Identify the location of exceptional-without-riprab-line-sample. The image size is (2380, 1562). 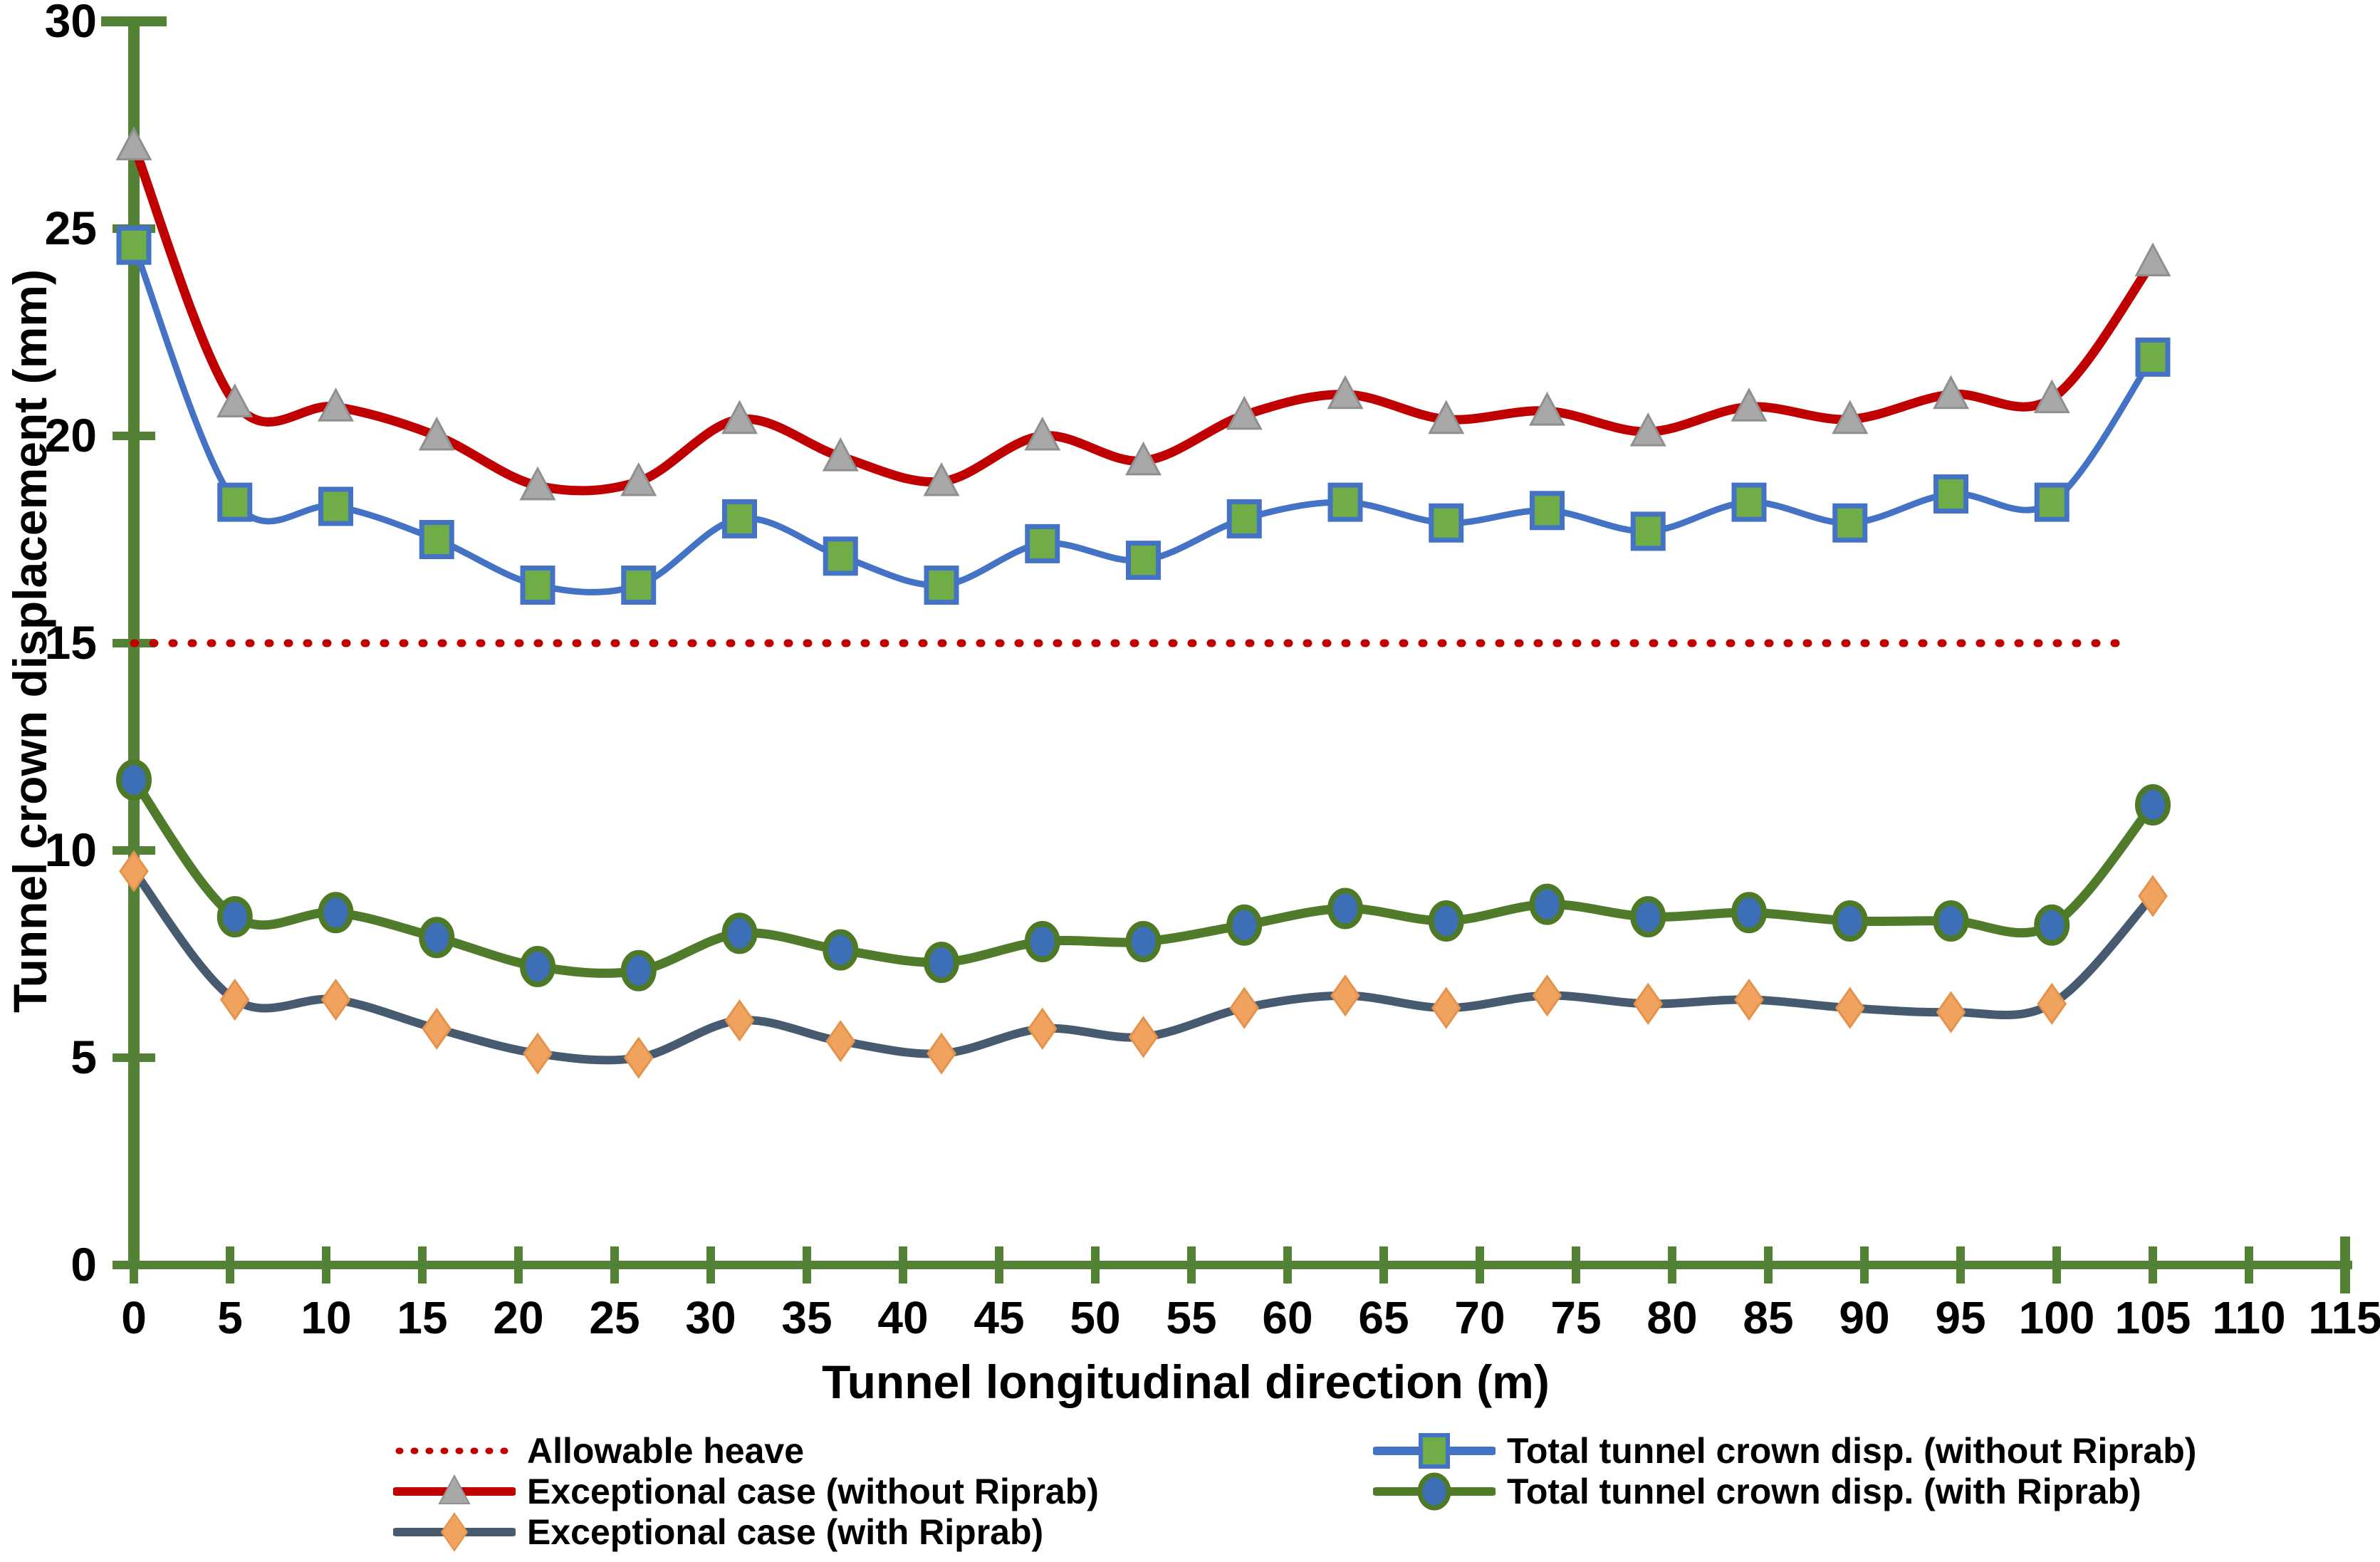
(454, 1491).